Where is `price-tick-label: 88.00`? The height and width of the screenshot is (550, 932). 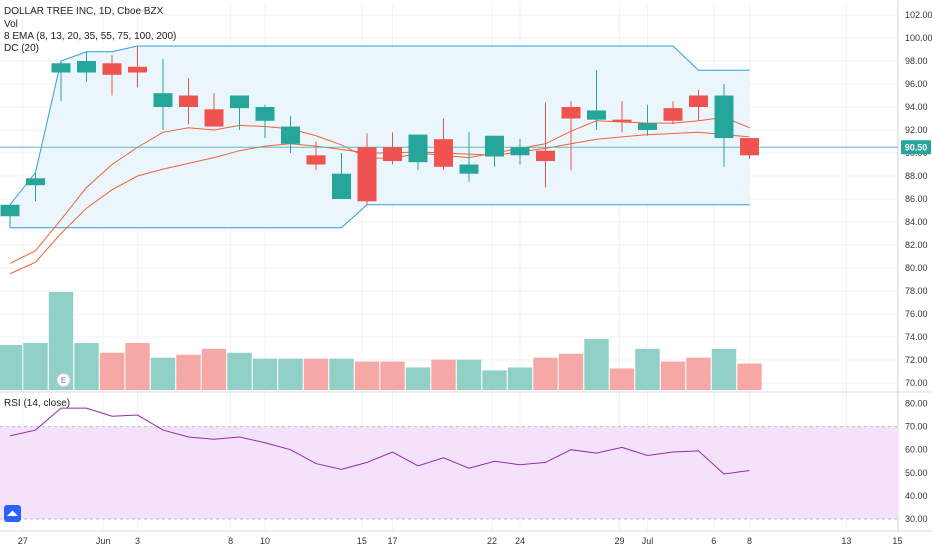
price-tick-label: 88.00 is located at coordinates (916, 176).